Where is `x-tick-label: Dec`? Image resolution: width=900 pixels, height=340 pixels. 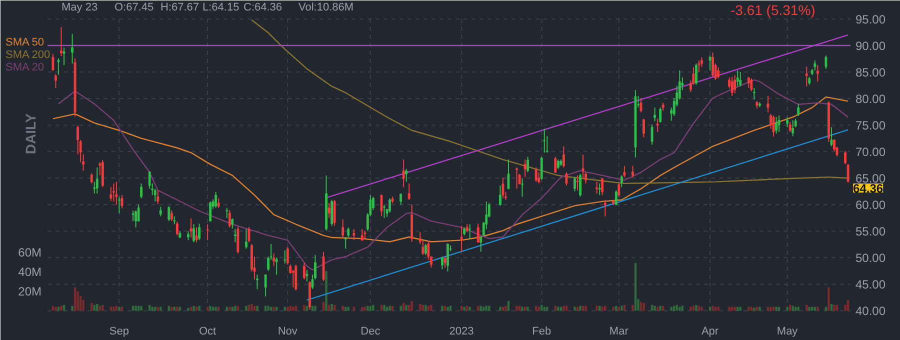
x-tick-label: Dec is located at coordinates (370, 332).